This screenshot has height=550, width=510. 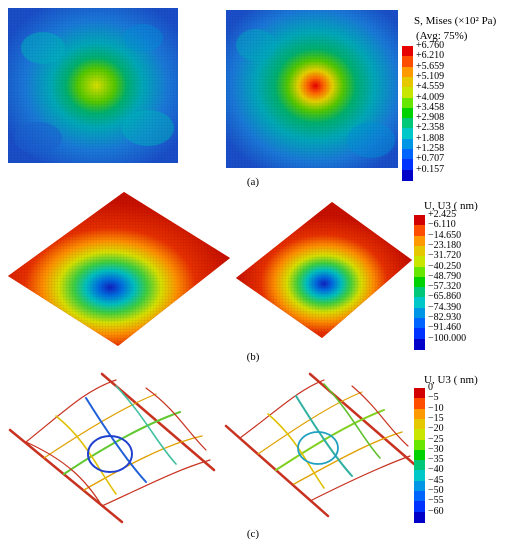 What do you see at coordinates (445, 235) in the screenshot?
I see `legend-b-value: −14.650` at bounding box center [445, 235].